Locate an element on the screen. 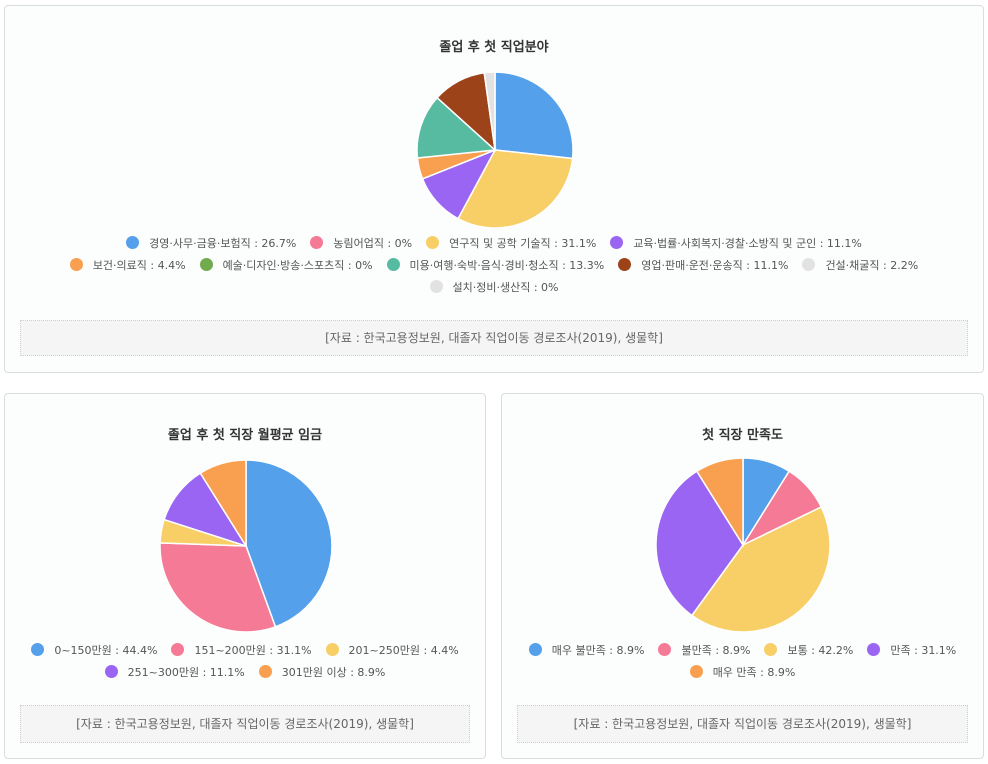 This screenshot has height=764, width=988. legend-item: 201~250만원 : 4.4% is located at coordinates (392, 651).